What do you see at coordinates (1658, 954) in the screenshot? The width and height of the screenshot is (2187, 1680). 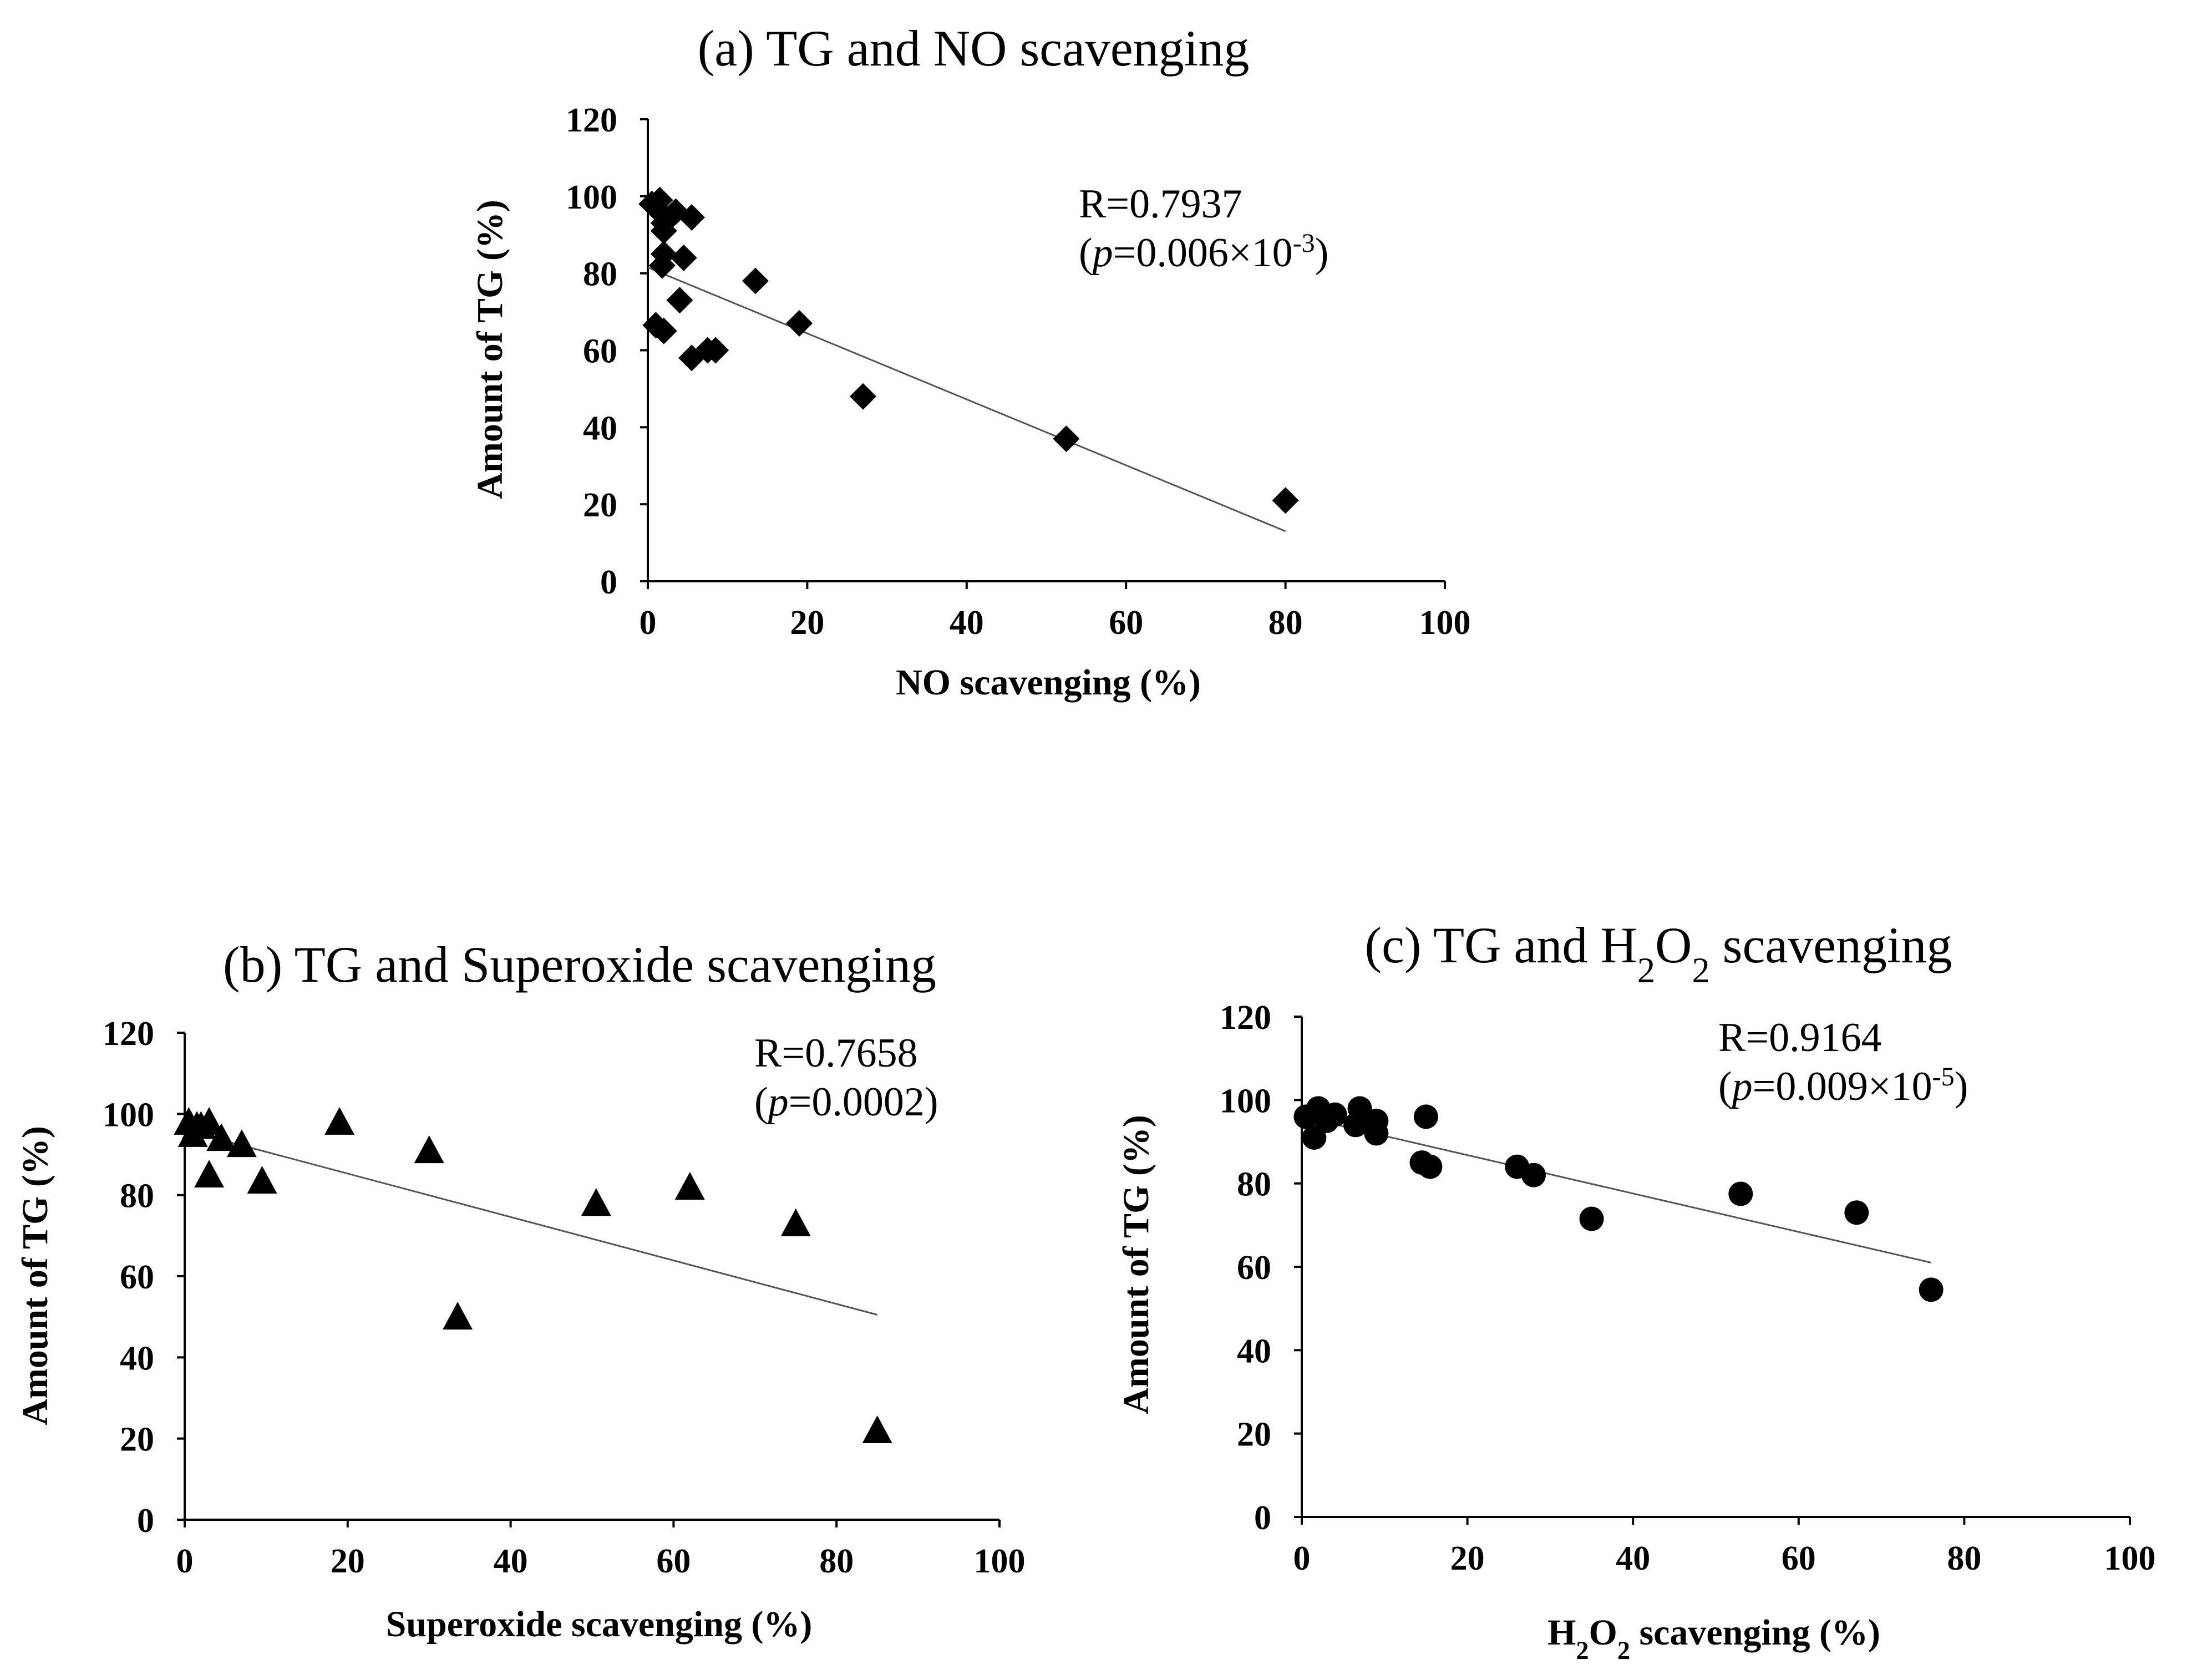 I see `chart-title: (c) TG and H2O2 scavenging` at bounding box center [1658, 954].